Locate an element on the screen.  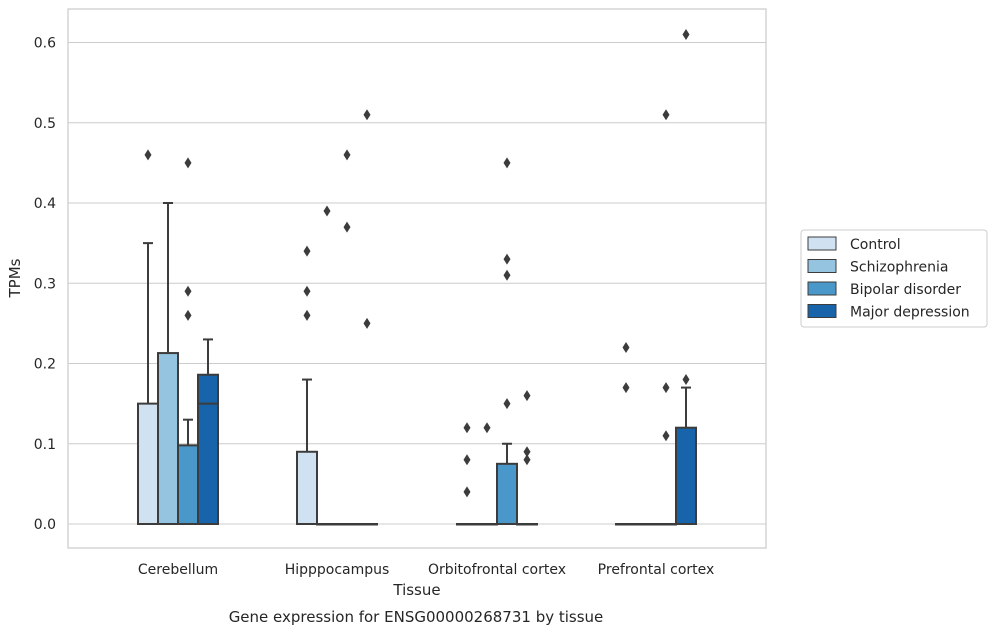
x-tick-label: Cerebellum is located at coordinates (178, 570).